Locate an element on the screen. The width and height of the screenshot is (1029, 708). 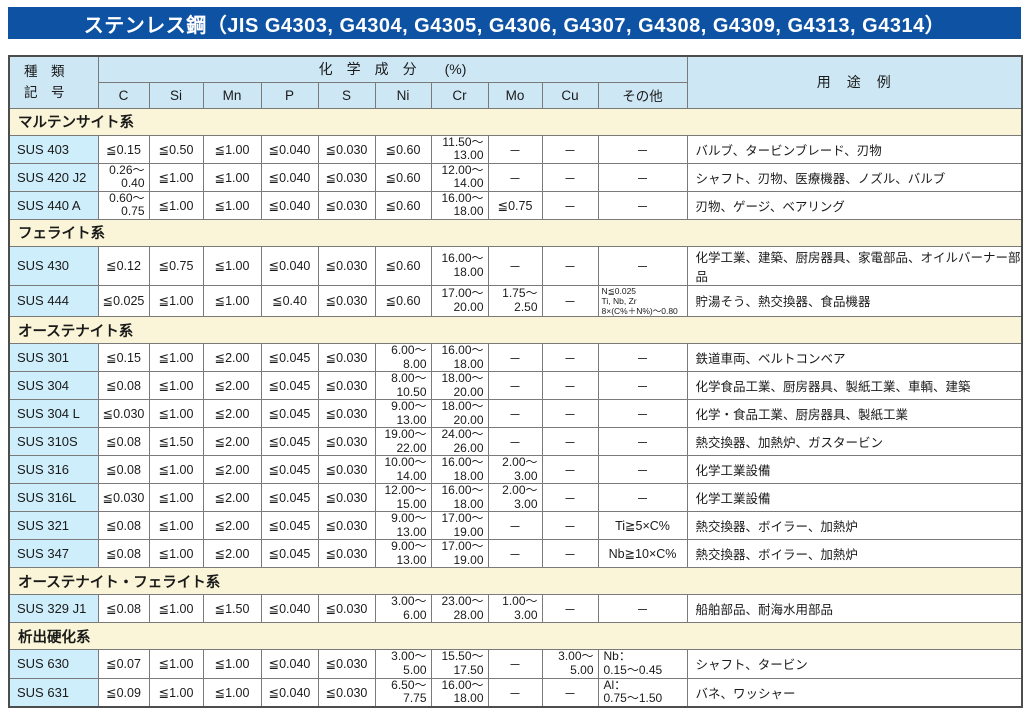
row-label: SUS 440 A is located at coordinates (53, 205).